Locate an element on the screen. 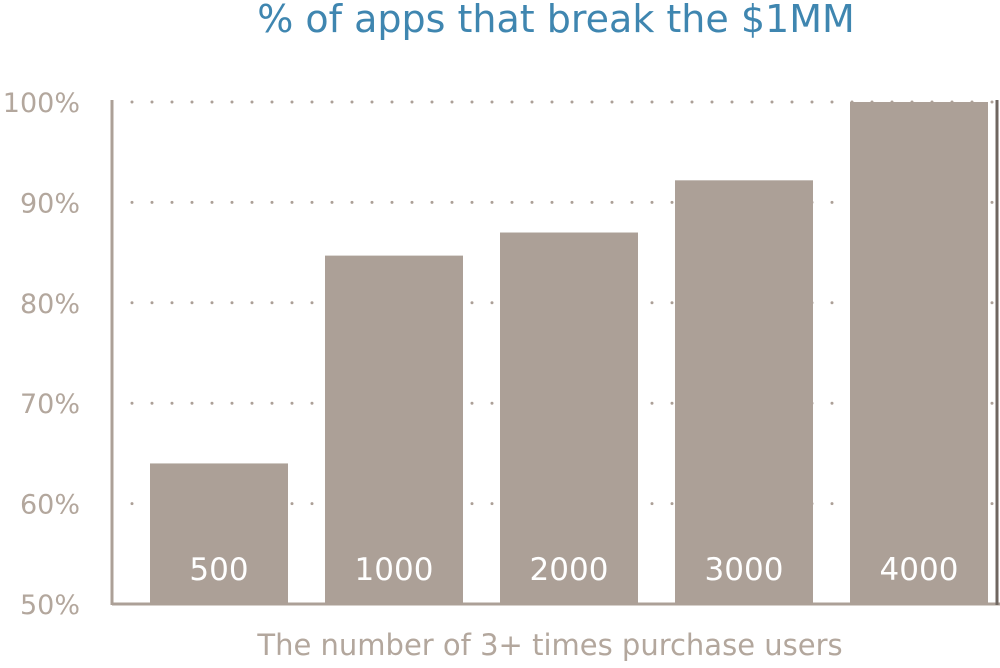 The height and width of the screenshot is (668, 1000). bar-category-label: 2000 is located at coordinates (569, 570).